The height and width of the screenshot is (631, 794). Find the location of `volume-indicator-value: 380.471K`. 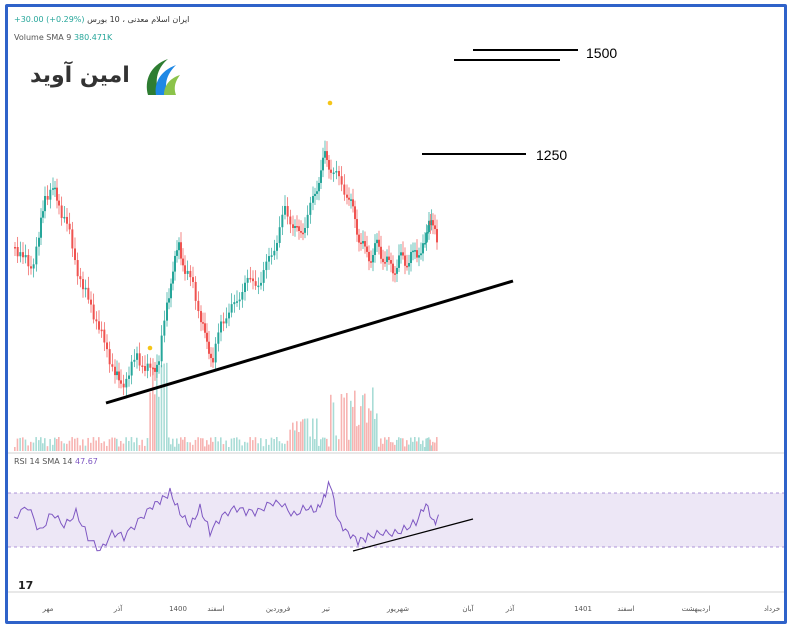

volume-indicator-value: 380.471K is located at coordinates (93, 37).